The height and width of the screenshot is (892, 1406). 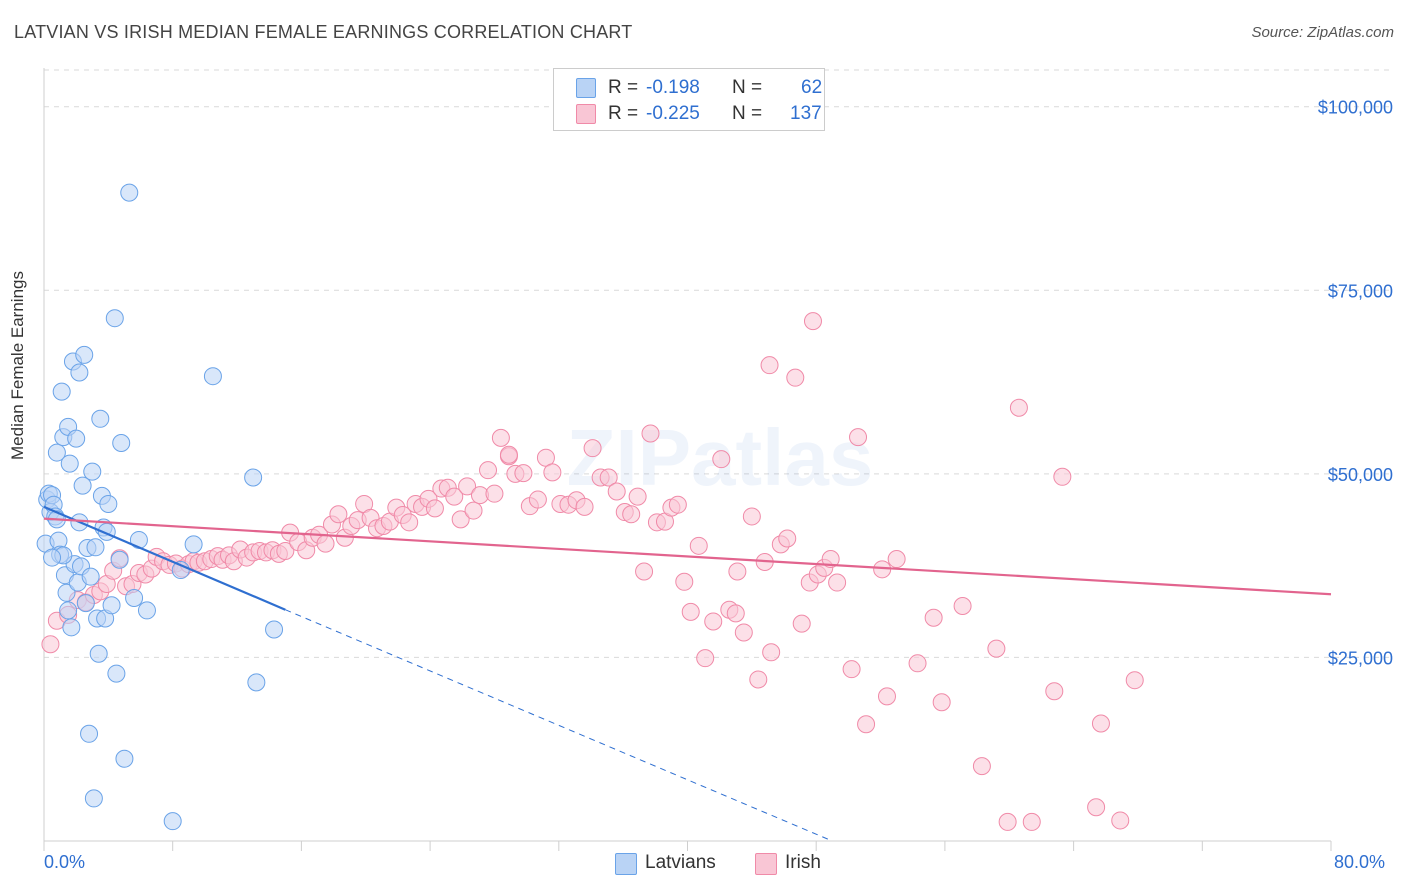 I want to click on y-tick-label: $50,000, so click(x=1360, y=475).